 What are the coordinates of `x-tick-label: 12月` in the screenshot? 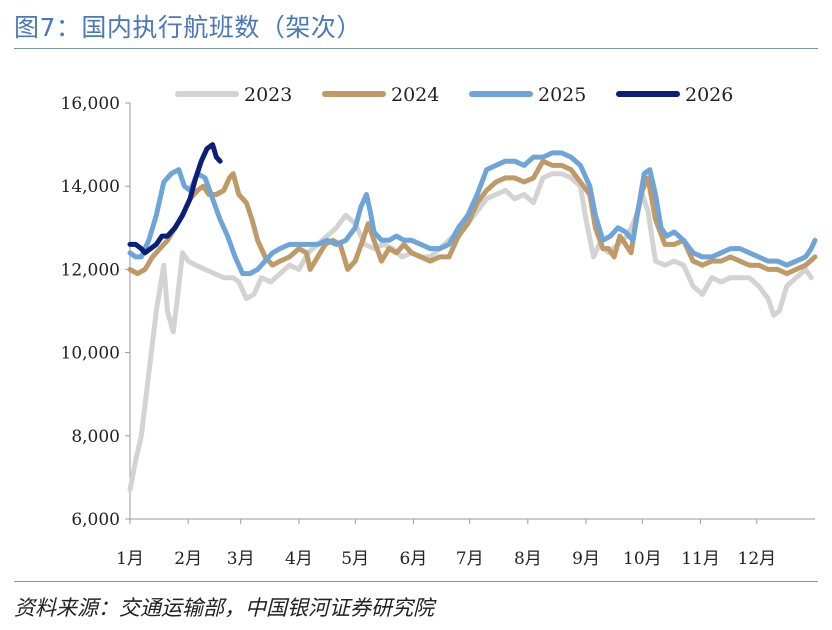 It's located at (757, 559).